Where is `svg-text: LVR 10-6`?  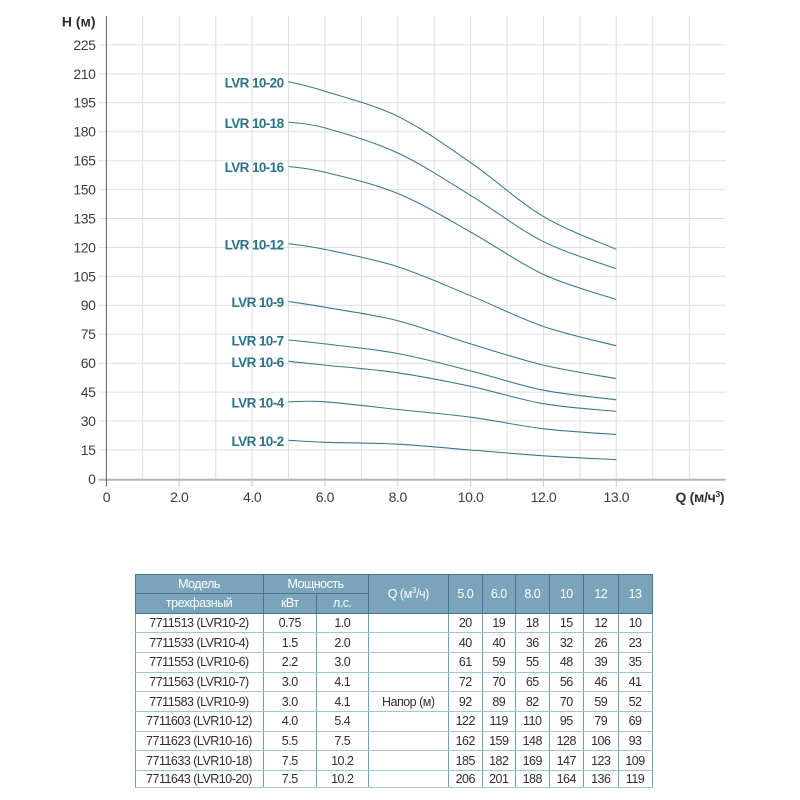 svg-text: LVR 10-6 is located at coordinates (258, 362).